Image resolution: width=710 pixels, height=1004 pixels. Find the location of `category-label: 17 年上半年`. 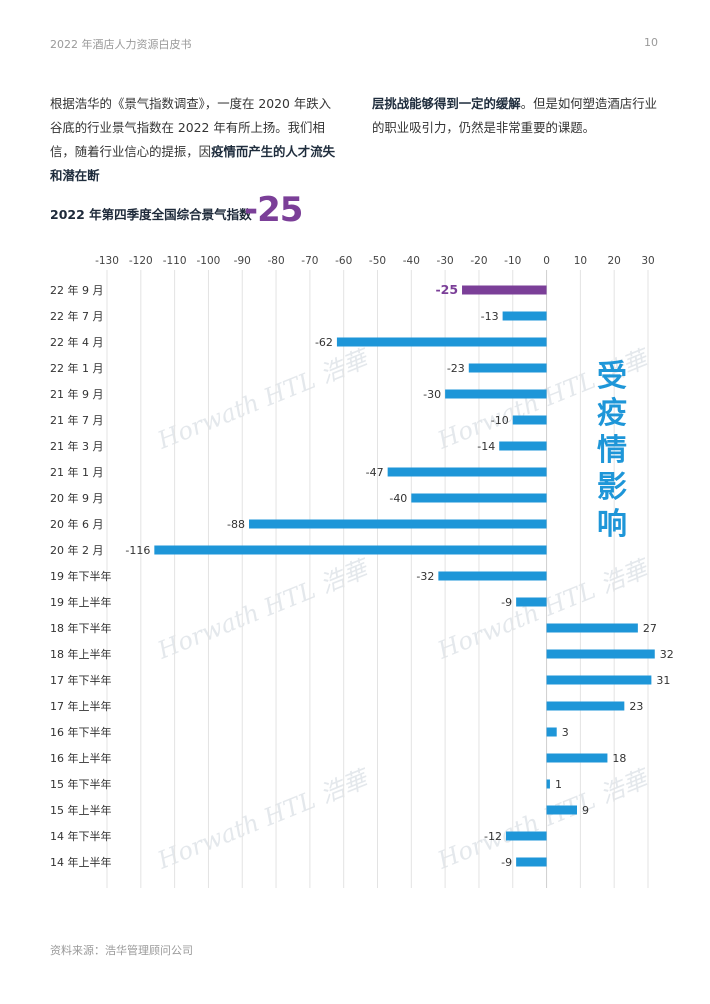

category-label: 17 年上半年 is located at coordinates (81, 706).